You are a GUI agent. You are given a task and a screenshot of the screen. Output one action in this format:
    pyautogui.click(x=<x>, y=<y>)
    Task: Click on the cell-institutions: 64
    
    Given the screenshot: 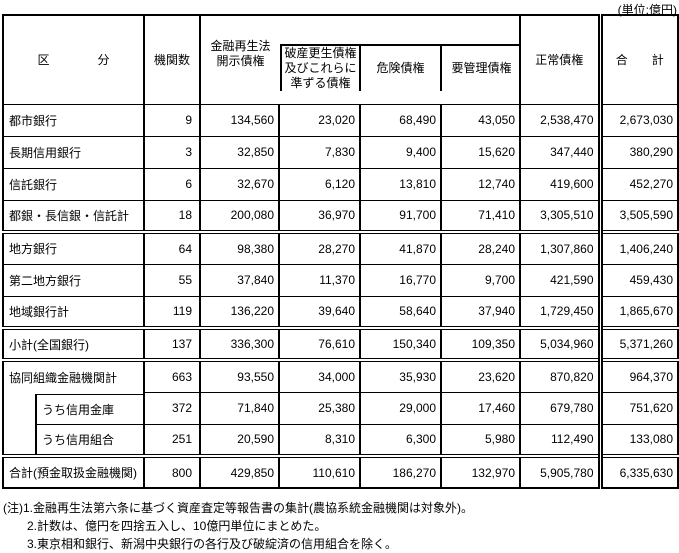 What is the action you would take?
    pyautogui.click(x=171, y=247)
    